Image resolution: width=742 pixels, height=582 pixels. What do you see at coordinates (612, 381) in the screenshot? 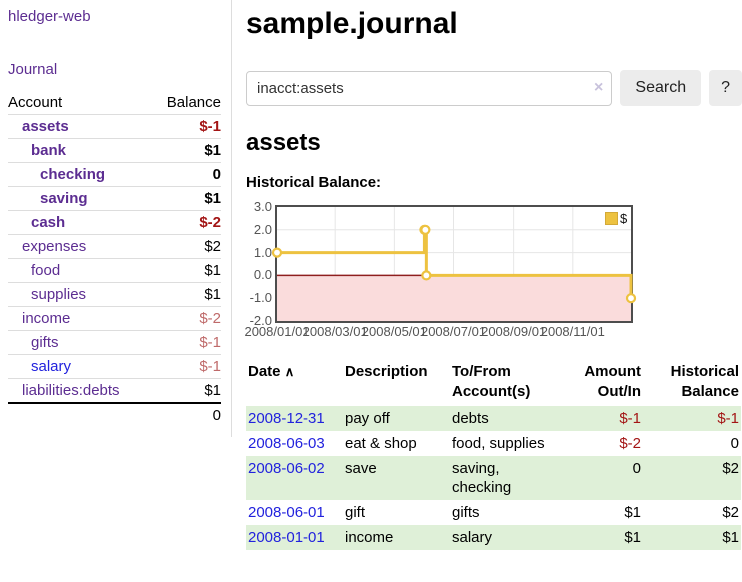
I see `register-header-amount: Amount Out/In` at bounding box center [612, 381].